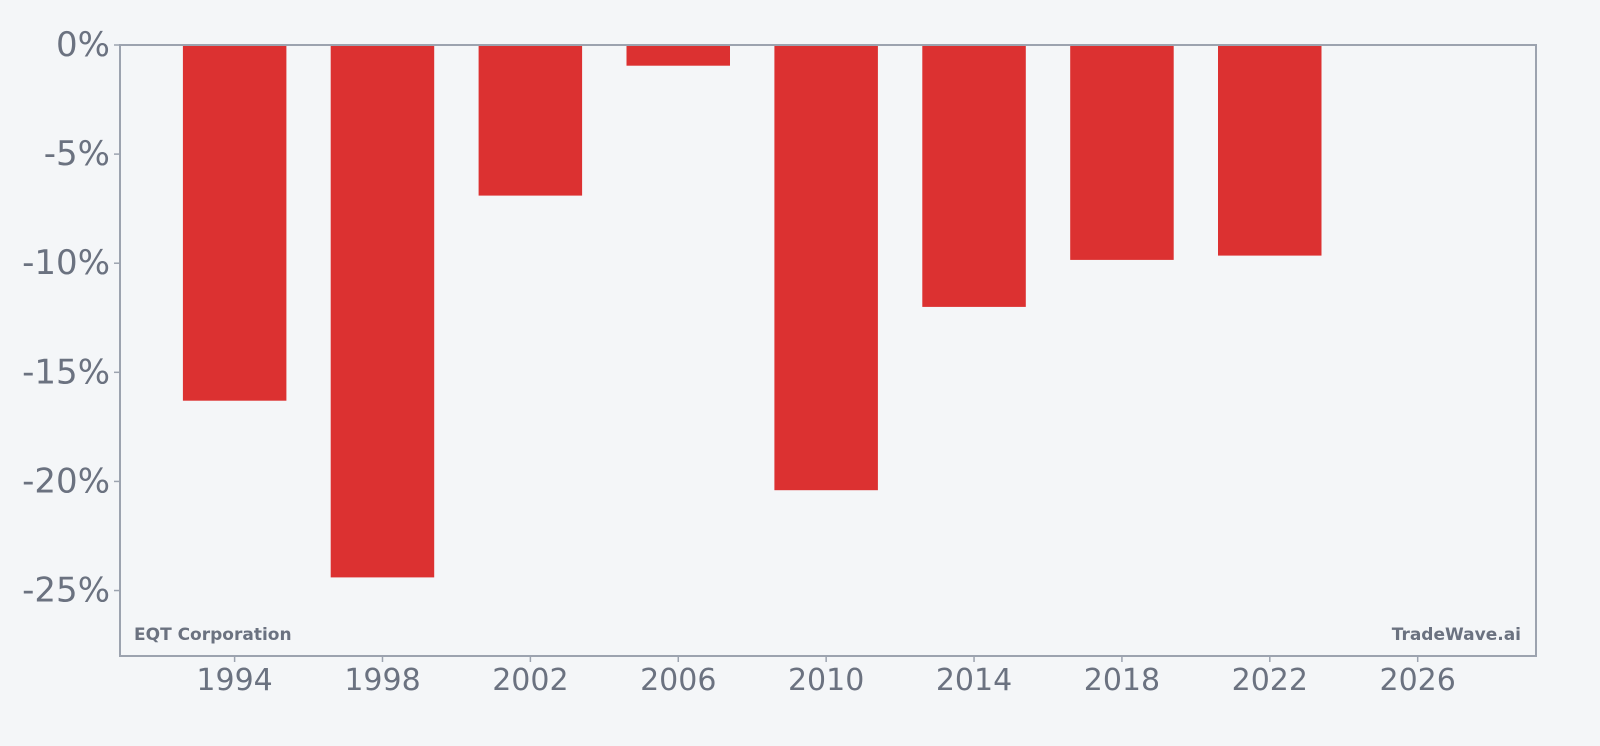 The image size is (1600, 746). Describe the element at coordinates (1418, 680) in the screenshot. I see `x-tick-label: 2026` at that location.